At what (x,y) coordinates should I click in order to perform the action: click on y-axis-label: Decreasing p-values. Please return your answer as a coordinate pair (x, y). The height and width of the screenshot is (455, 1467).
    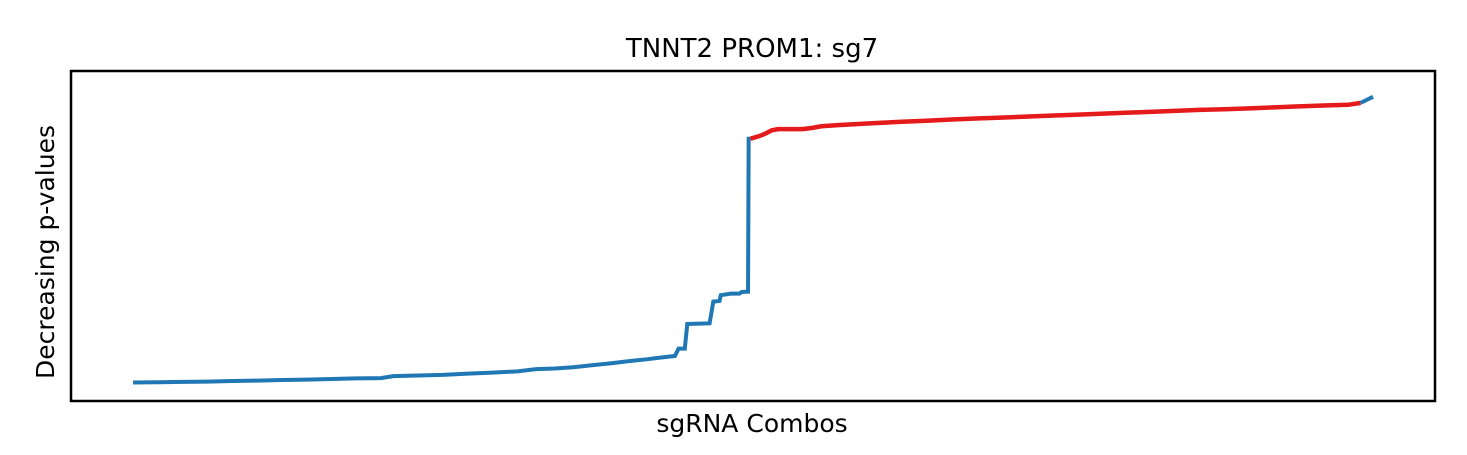
    Looking at the image, I should click on (45, 252).